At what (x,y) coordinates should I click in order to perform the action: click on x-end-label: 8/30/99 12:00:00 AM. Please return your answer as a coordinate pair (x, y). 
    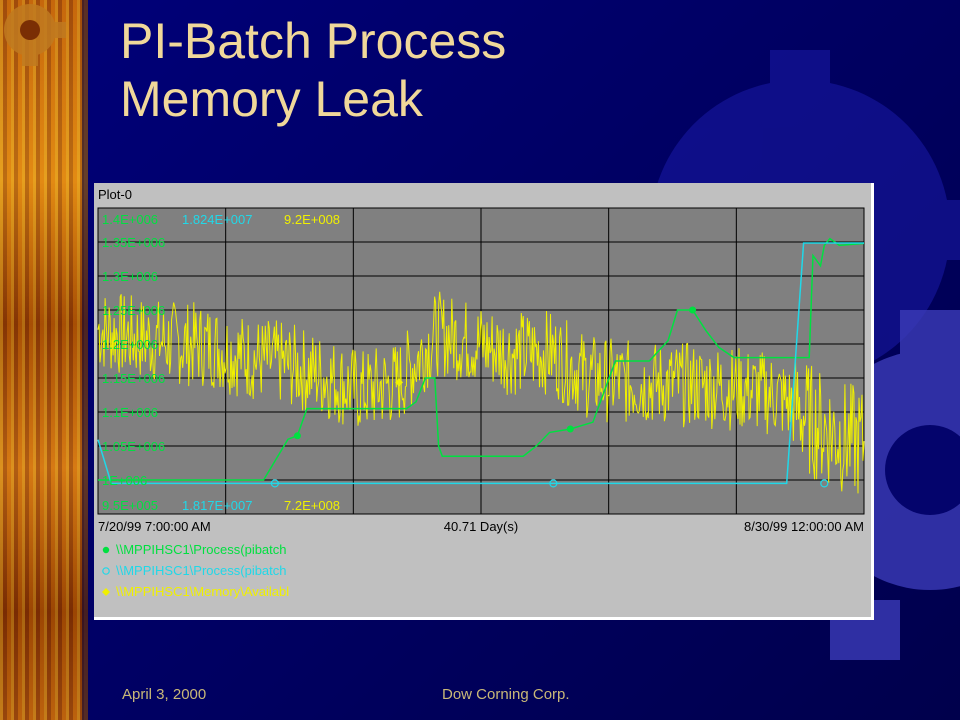
    Looking at the image, I should click on (804, 526).